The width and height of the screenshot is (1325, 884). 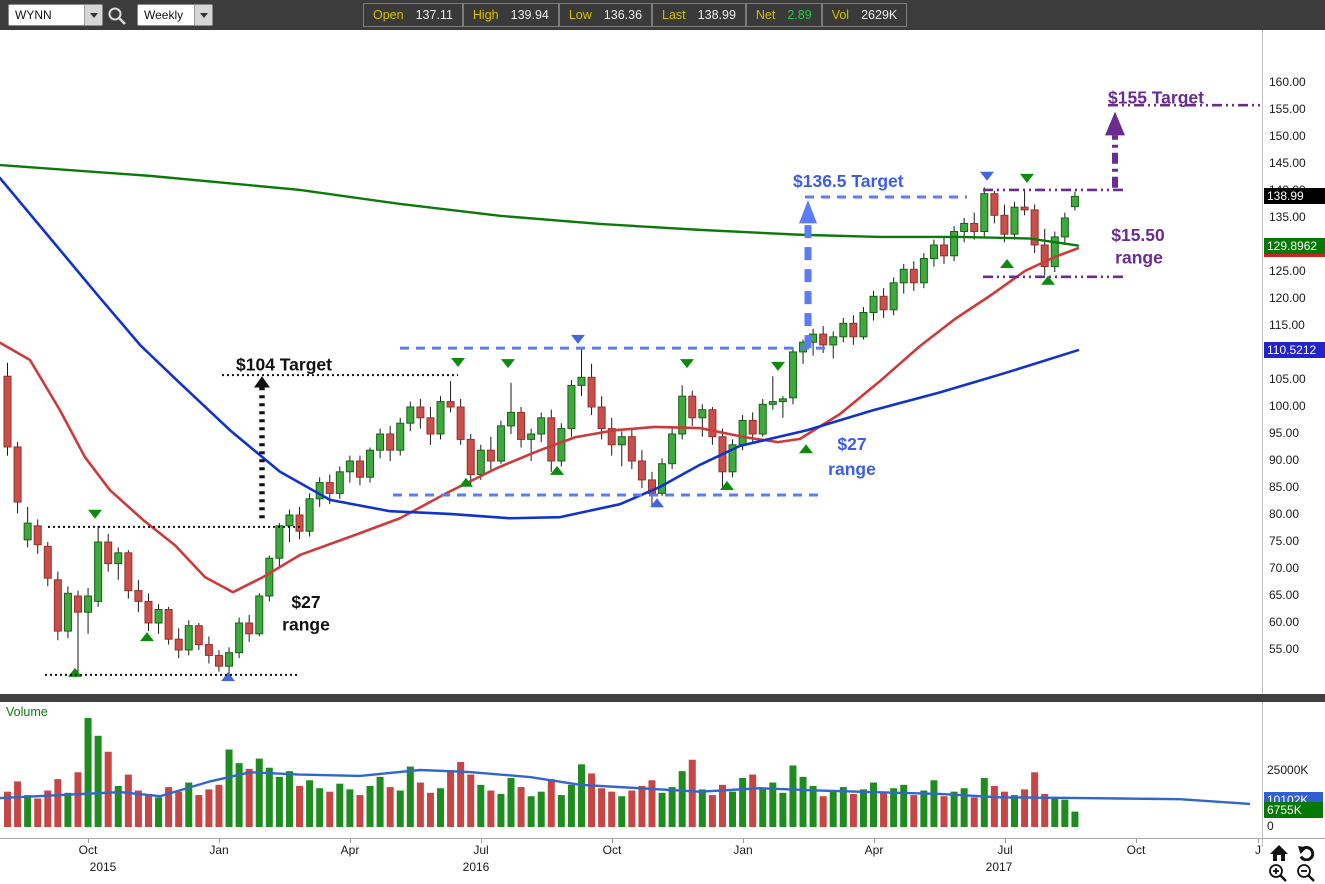 I want to click on quote-label: Net, so click(x=765, y=15).